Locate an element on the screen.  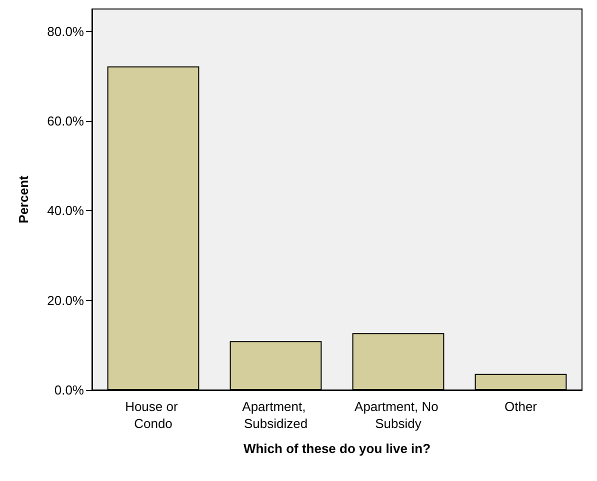
x-axis-title: Which of these do you live in? is located at coordinates (337, 448).